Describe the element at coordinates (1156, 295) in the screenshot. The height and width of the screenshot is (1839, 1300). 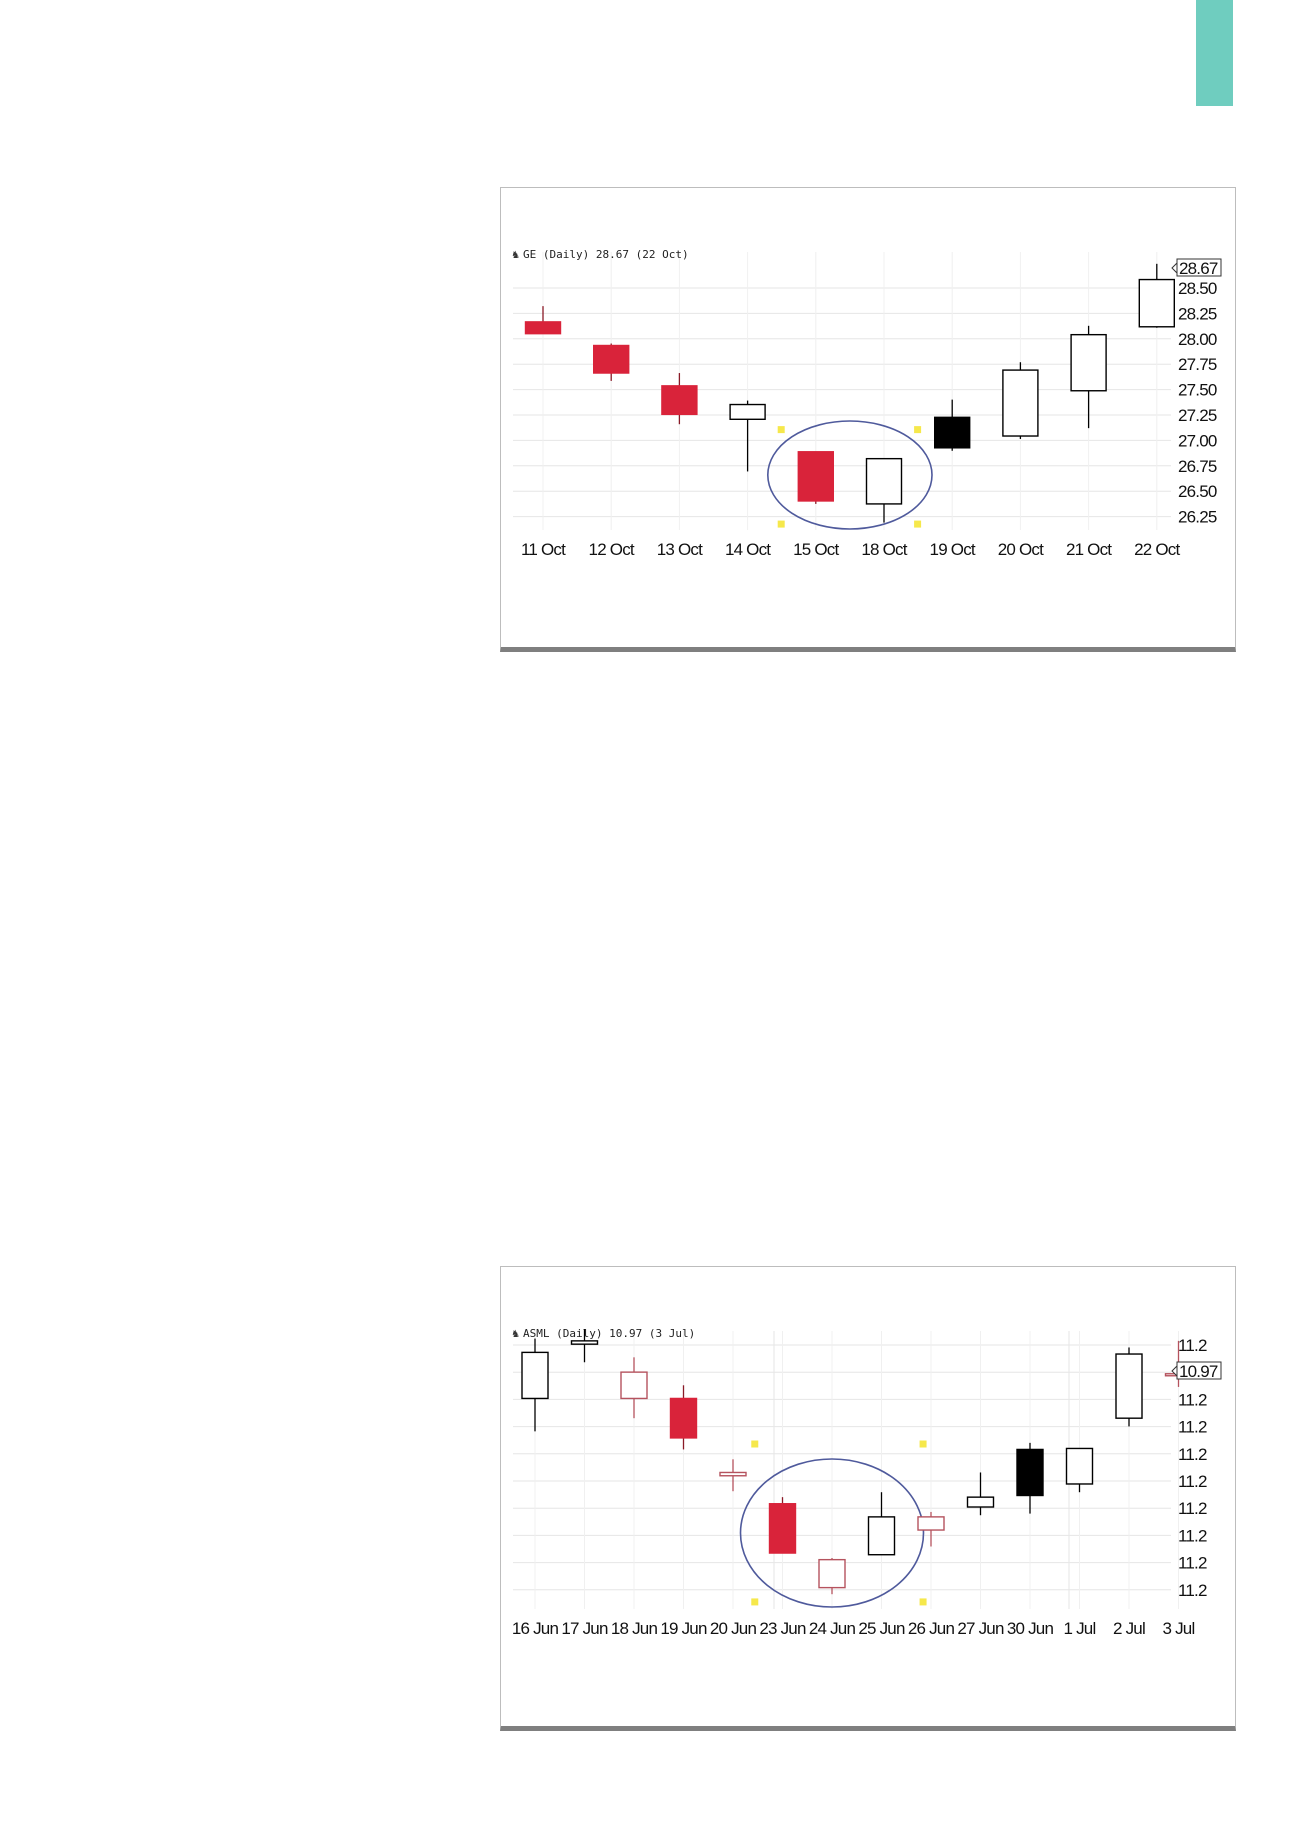
I see `candle-22-oct` at that location.